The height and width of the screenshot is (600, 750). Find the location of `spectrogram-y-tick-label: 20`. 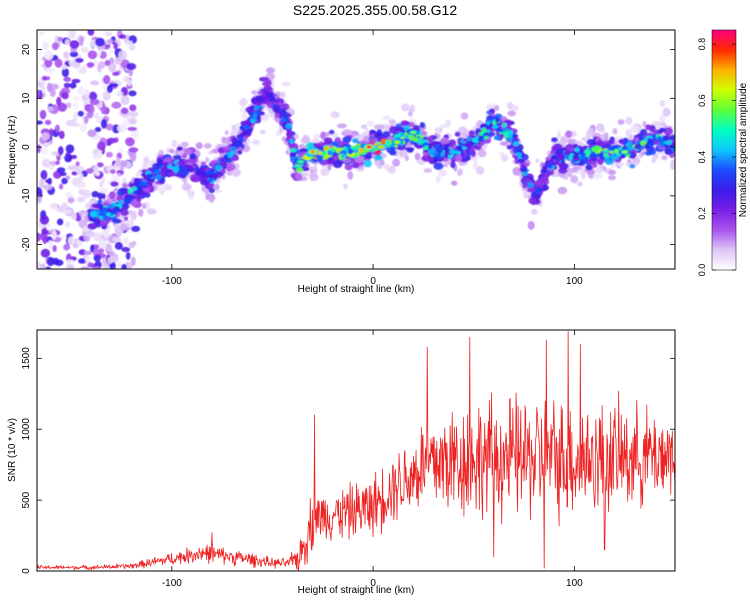

spectrogram-y-tick-label: 20 is located at coordinates (26, 50).